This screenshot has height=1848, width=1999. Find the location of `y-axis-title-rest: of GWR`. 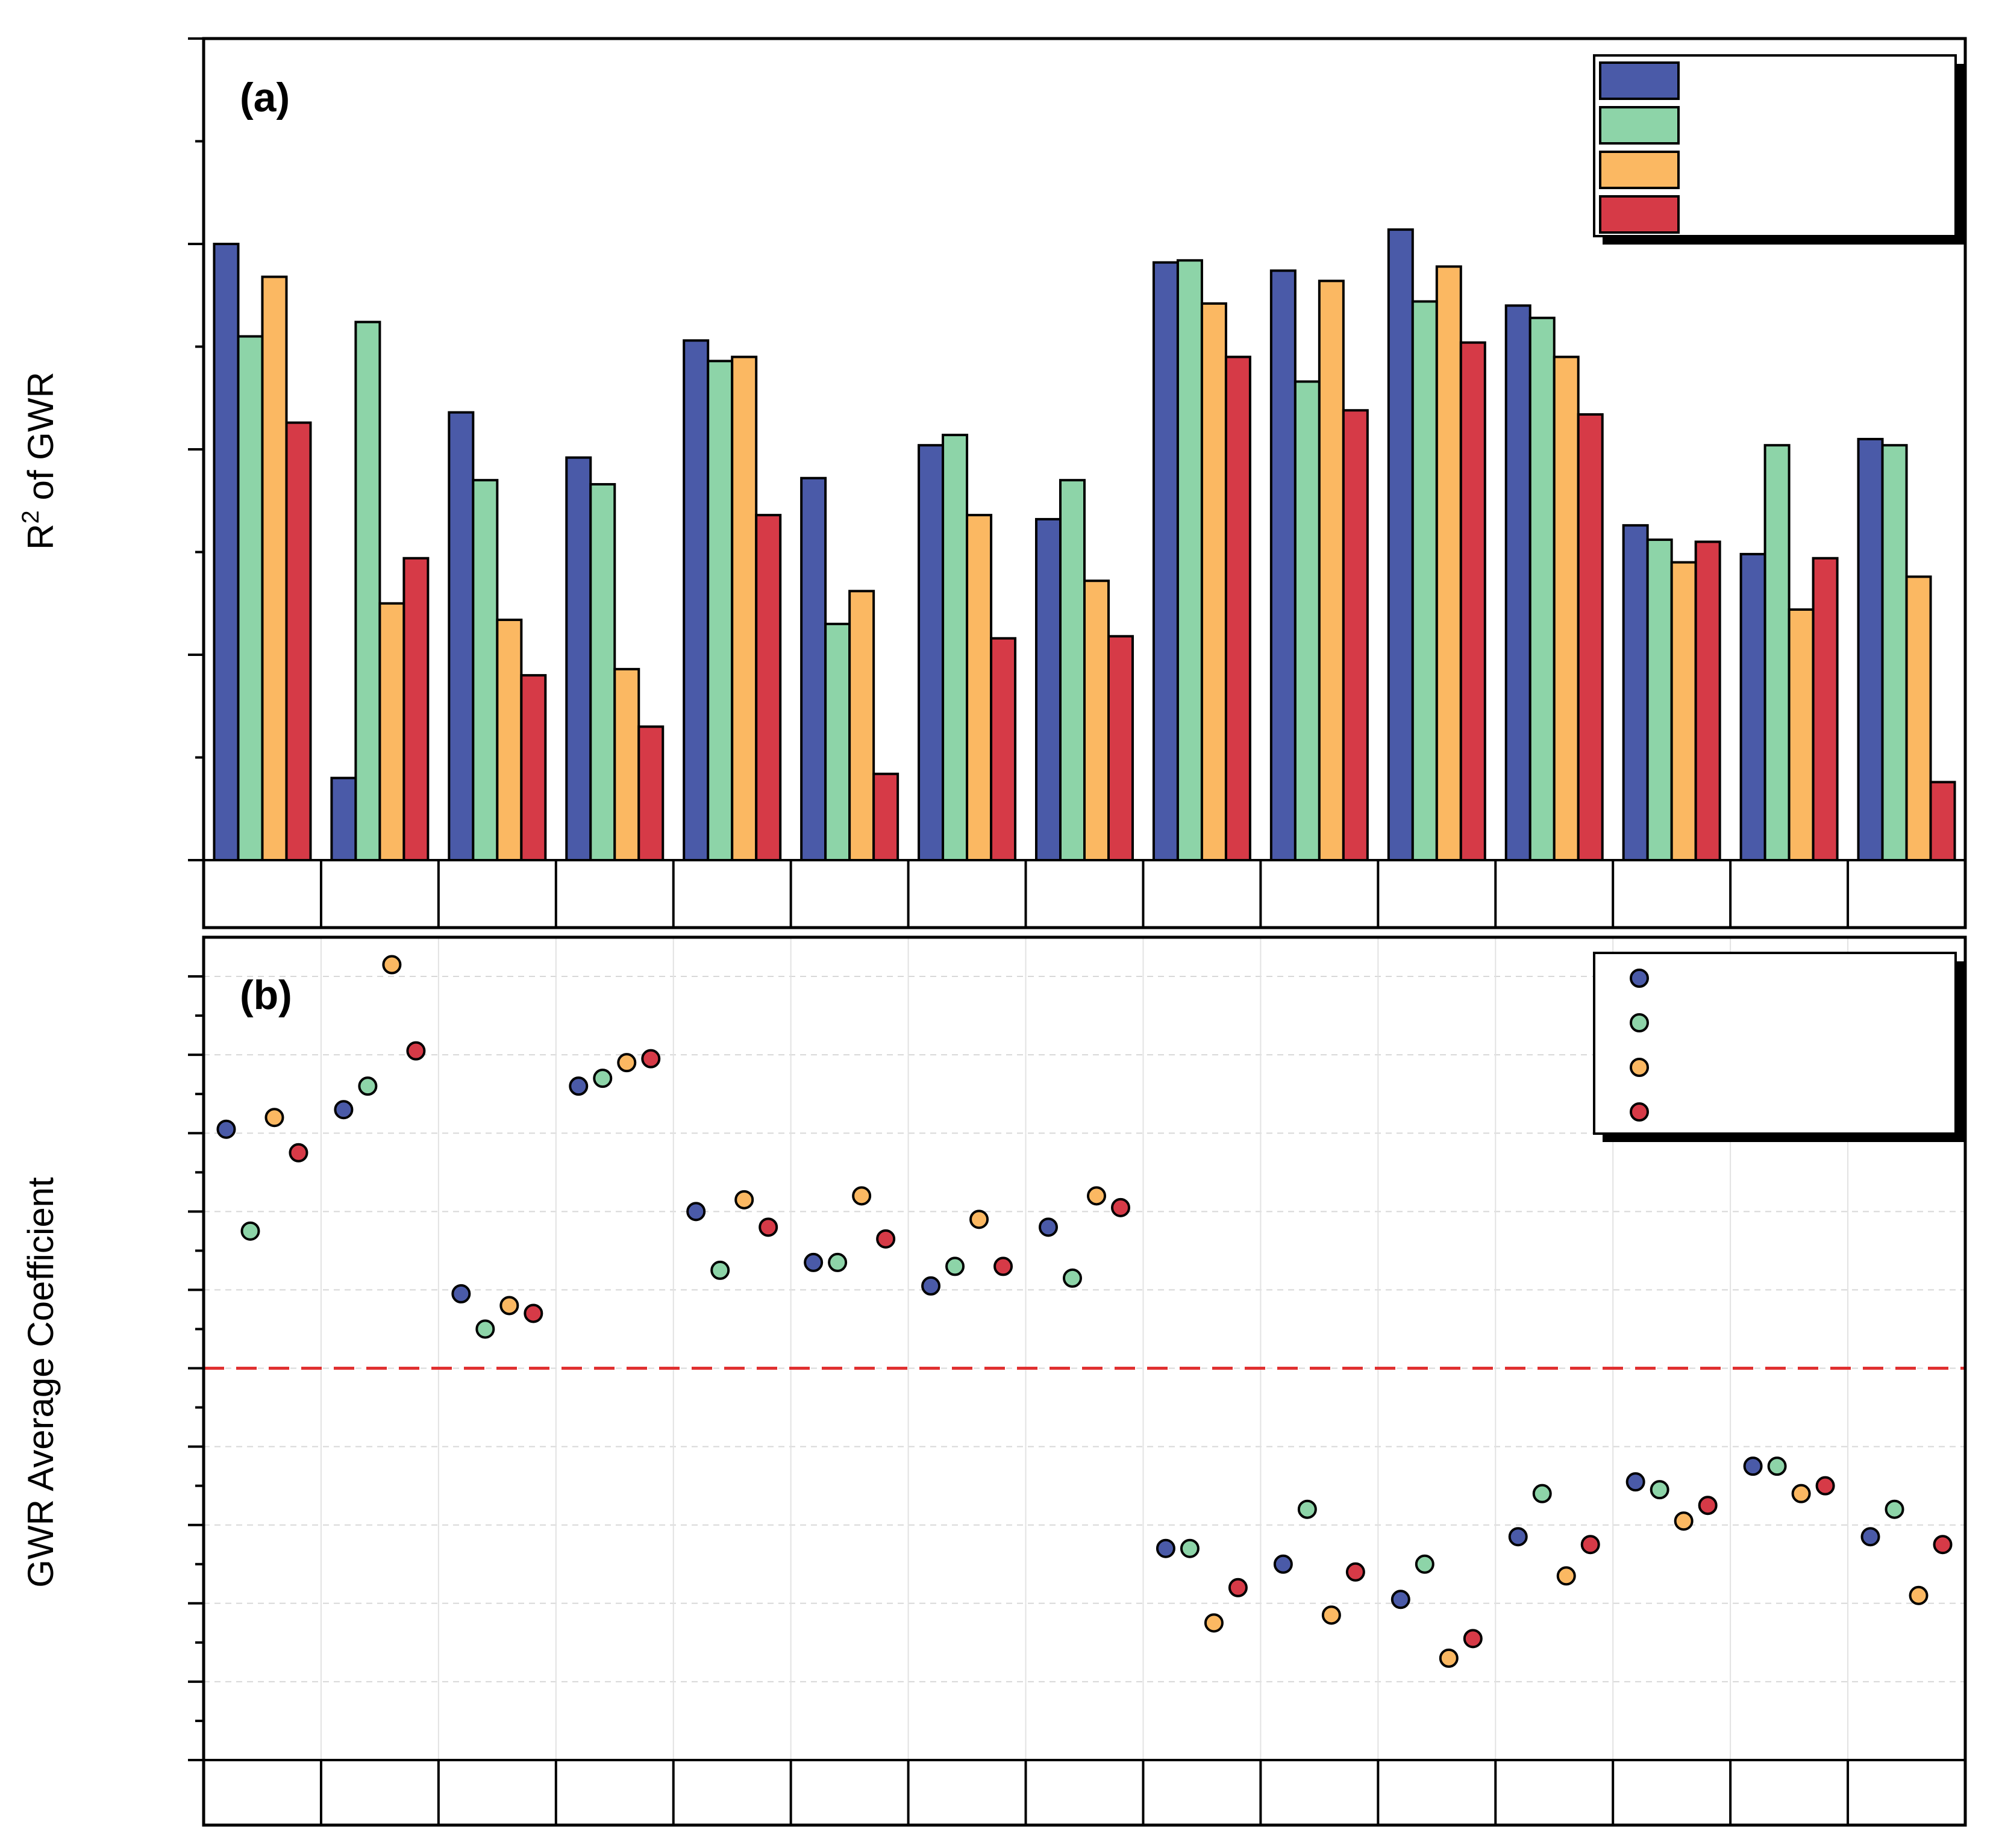

y-axis-title-rest: of GWR is located at coordinates (41, 441).